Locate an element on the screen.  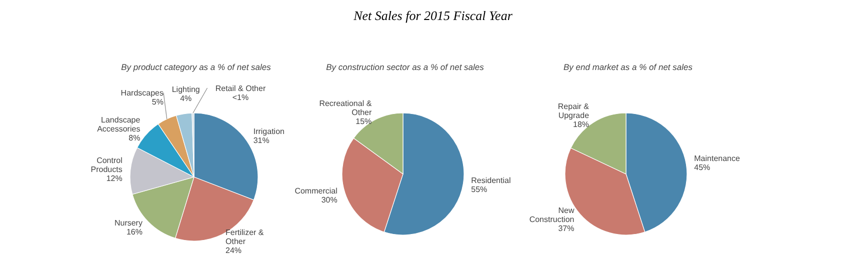
data-label: 12% is located at coordinates (114, 179).